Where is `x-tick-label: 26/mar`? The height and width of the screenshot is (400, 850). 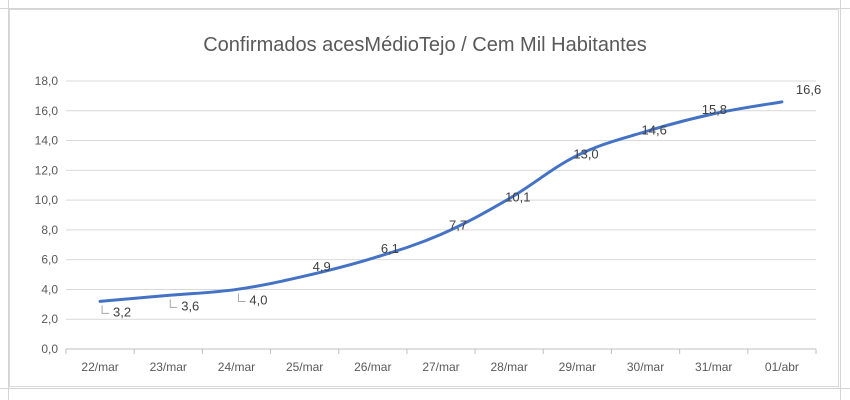 x-tick-label: 26/mar is located at coordinates (372, 367).